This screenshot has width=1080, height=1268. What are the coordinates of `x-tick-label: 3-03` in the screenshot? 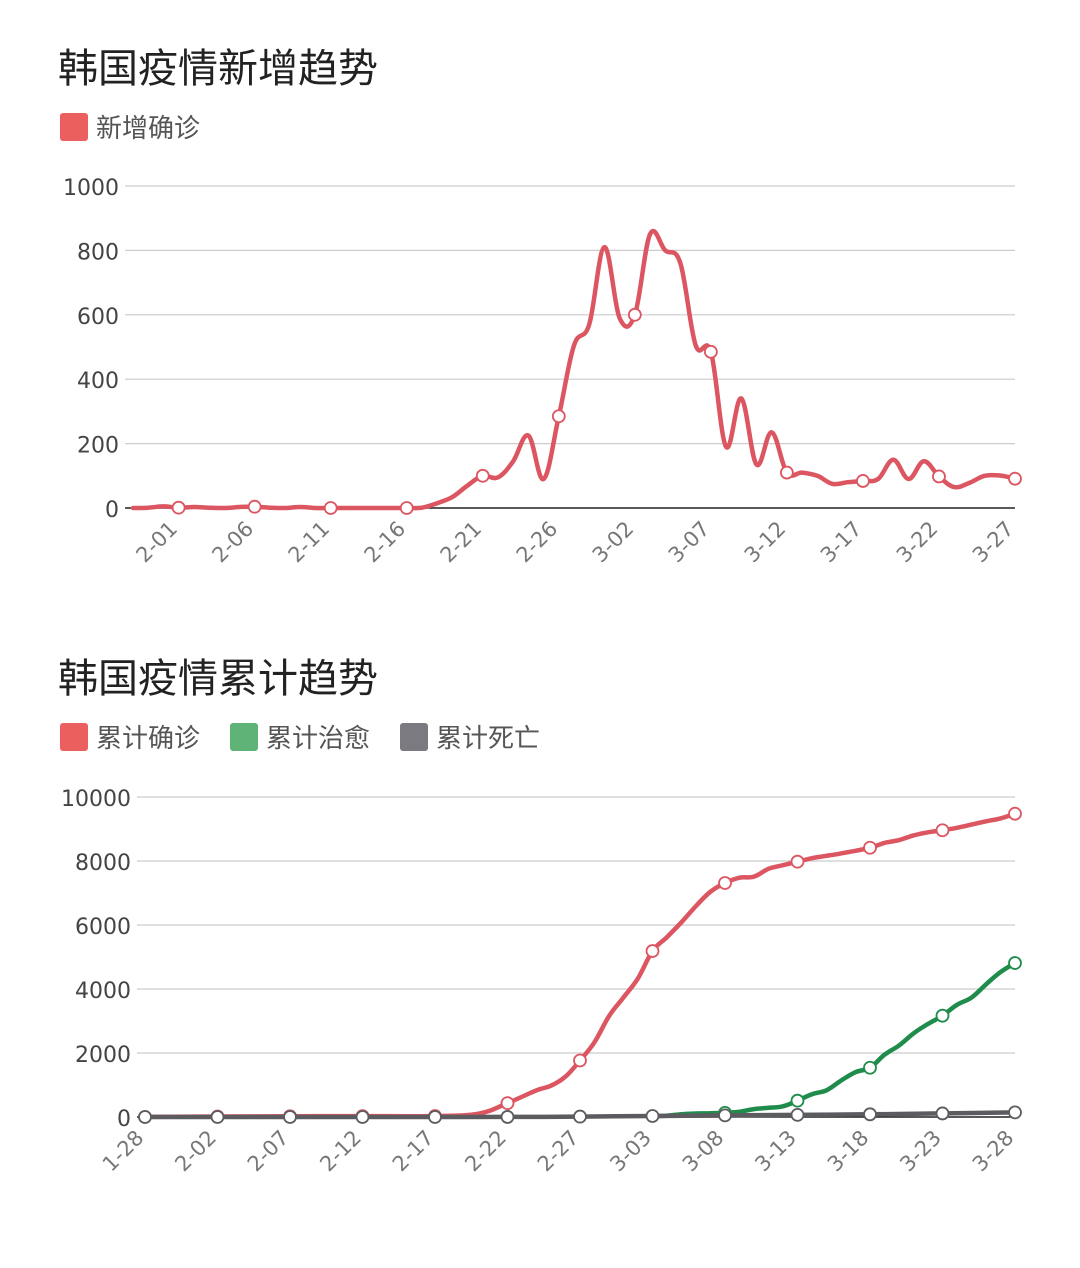 It's located at (630, 1151).